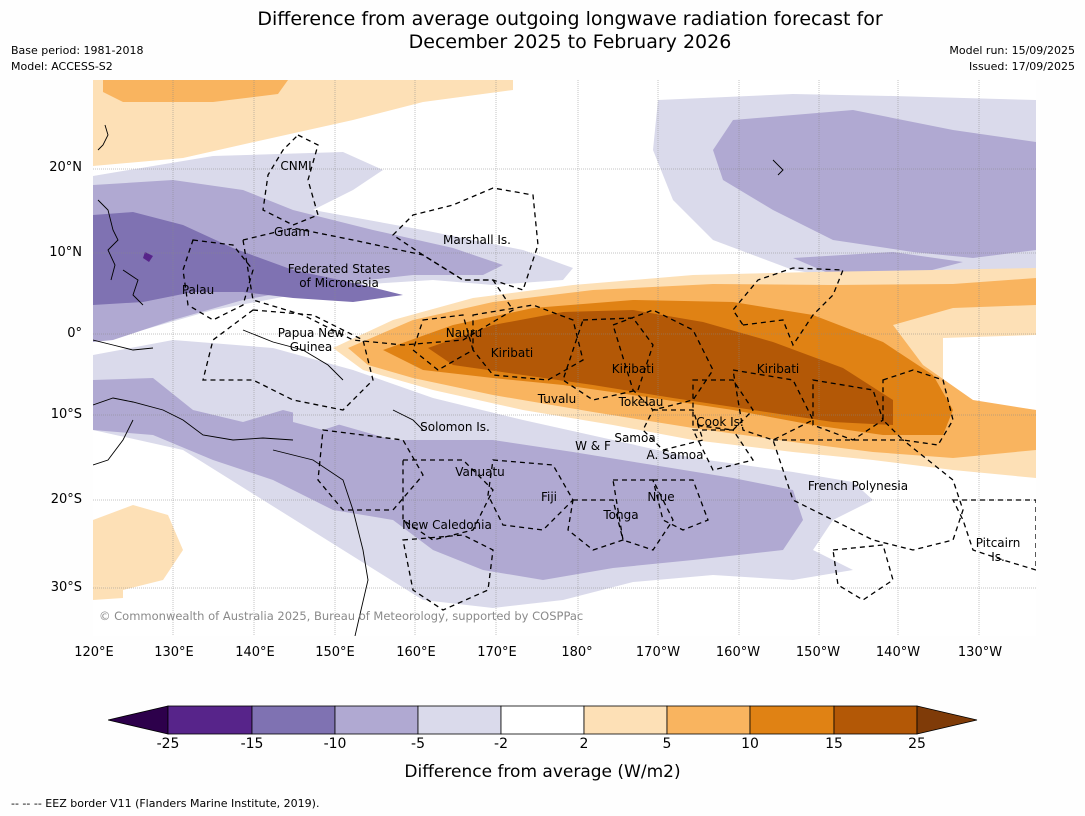 The height and width of the screenshot is (816, 1085). I want to click on place-palau: Palau, so click(198, 290).